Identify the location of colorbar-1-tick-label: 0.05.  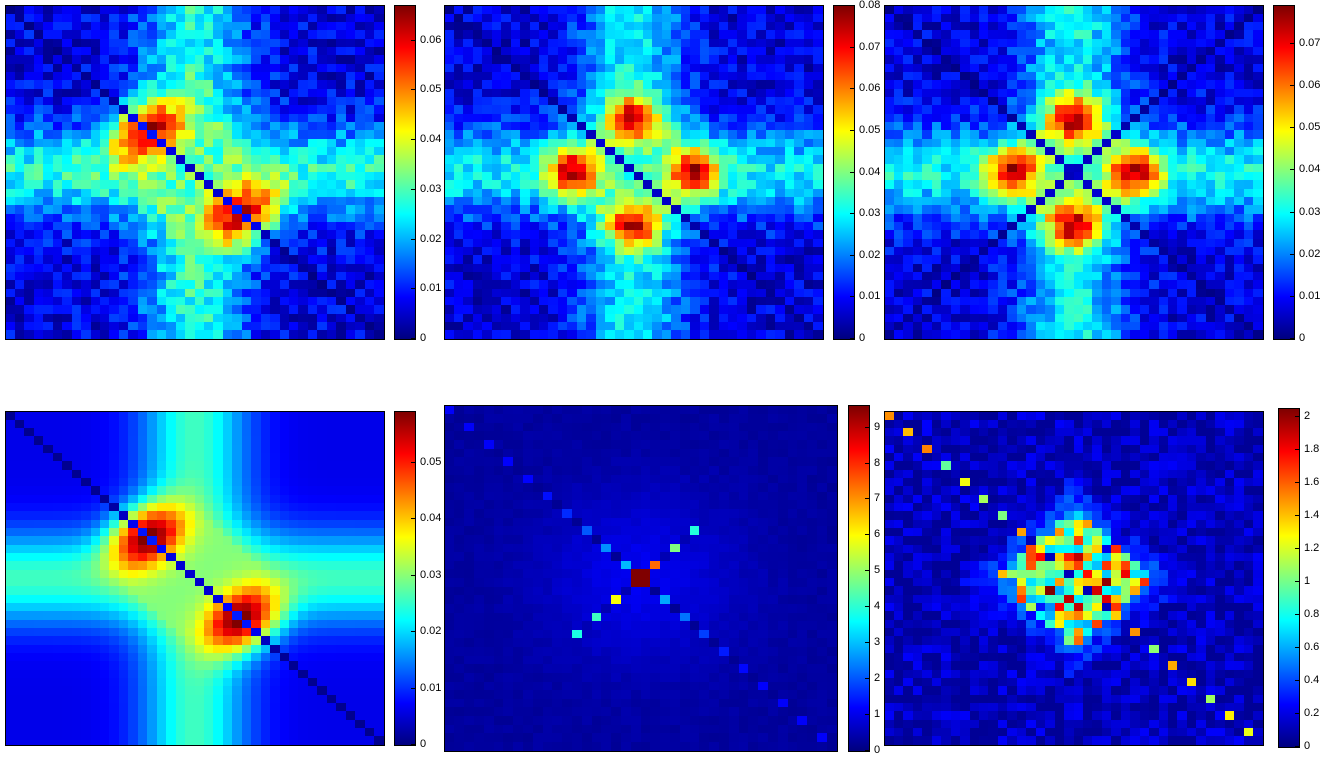
(431, 89).